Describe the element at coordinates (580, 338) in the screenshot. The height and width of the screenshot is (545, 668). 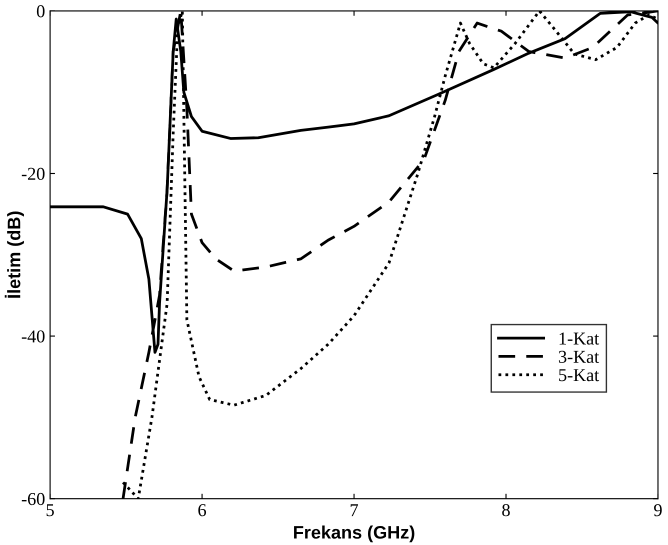
I see `legend-label: 1-Kat` at that location.